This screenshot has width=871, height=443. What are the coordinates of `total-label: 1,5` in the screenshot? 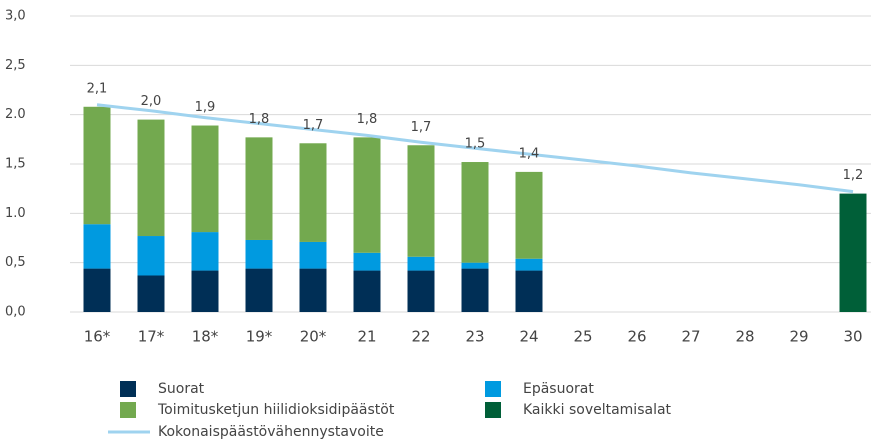 It's located at (475, 144).